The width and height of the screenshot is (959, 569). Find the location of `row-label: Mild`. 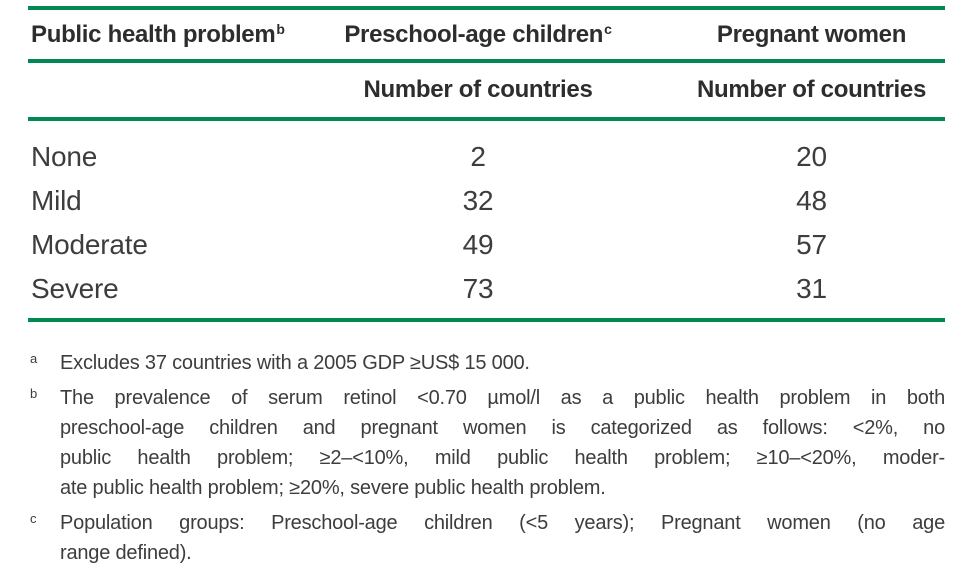

row-label: Mild is located at coordinates (56, 200).